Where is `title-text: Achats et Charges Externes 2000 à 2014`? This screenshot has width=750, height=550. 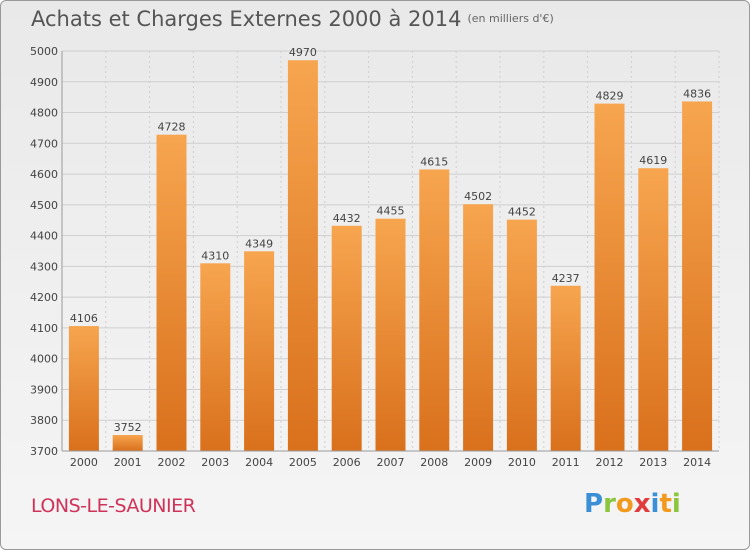 title-text: Achats et Charges Externes 2000 à 2014 is located at coordinates (246, 19).